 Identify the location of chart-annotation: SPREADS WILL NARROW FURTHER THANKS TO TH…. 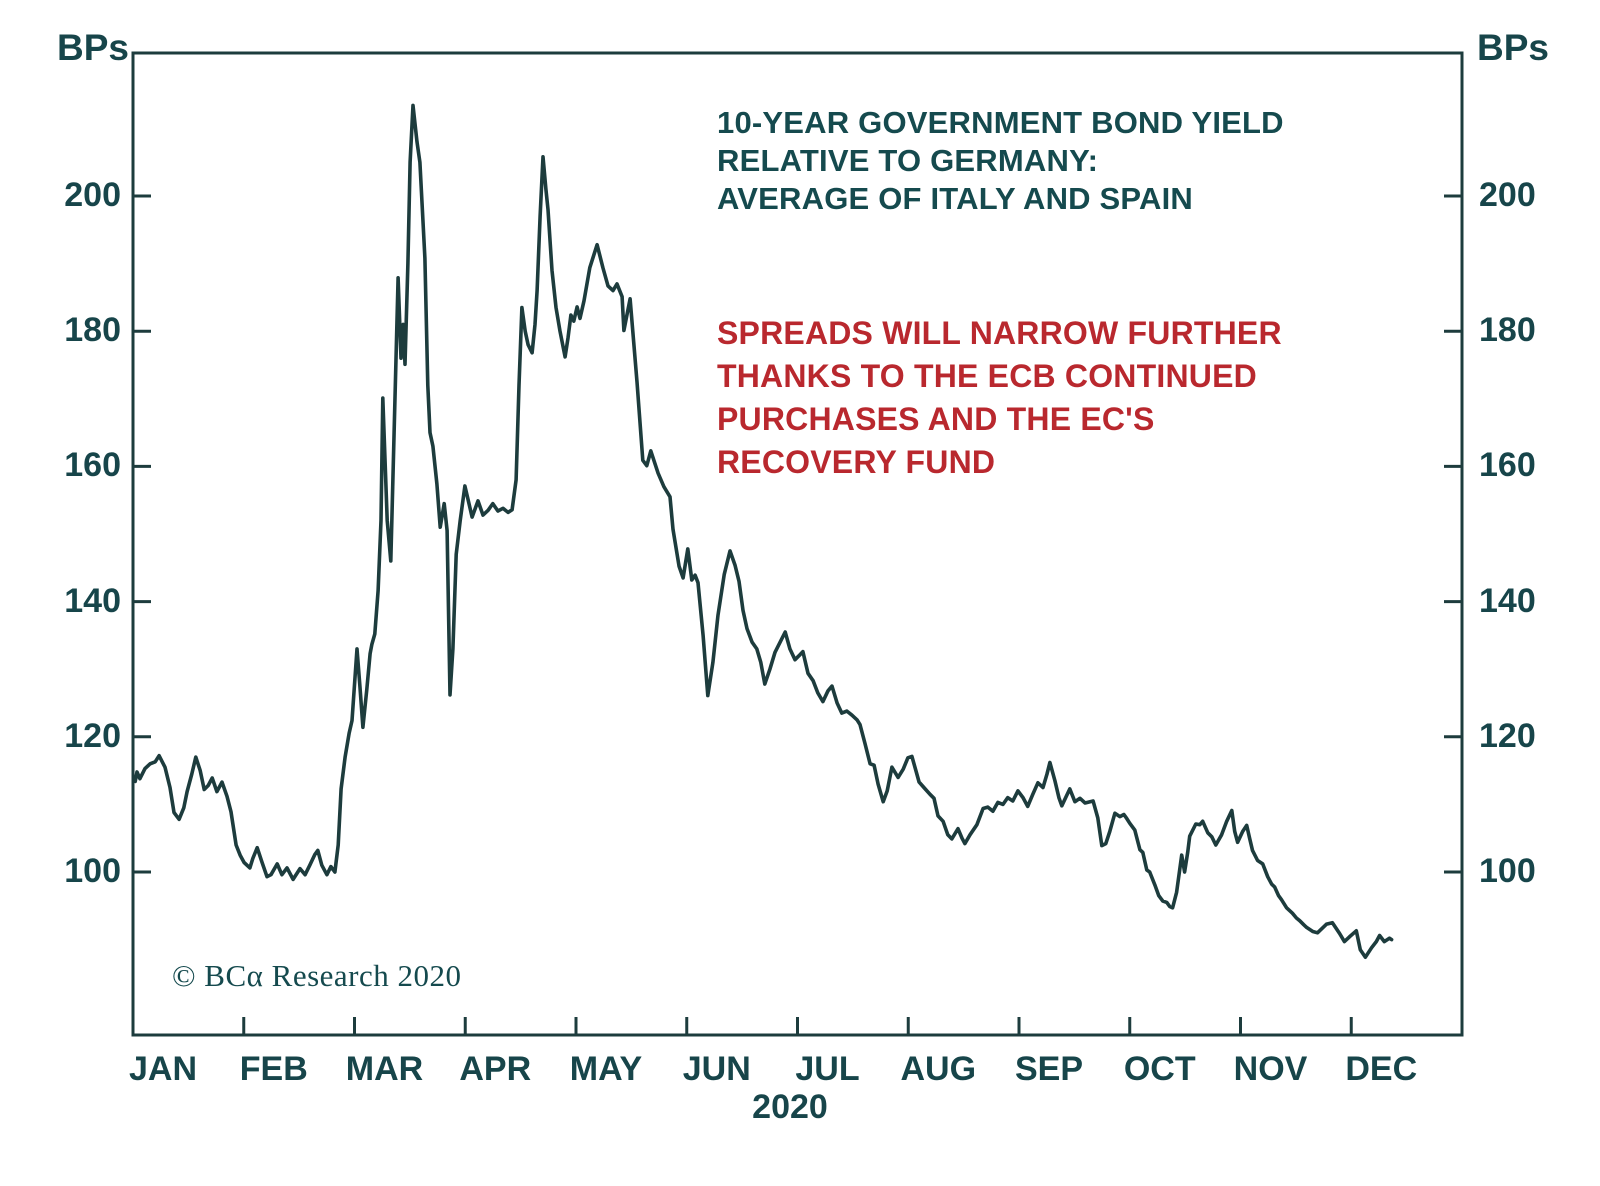
(999, 397).